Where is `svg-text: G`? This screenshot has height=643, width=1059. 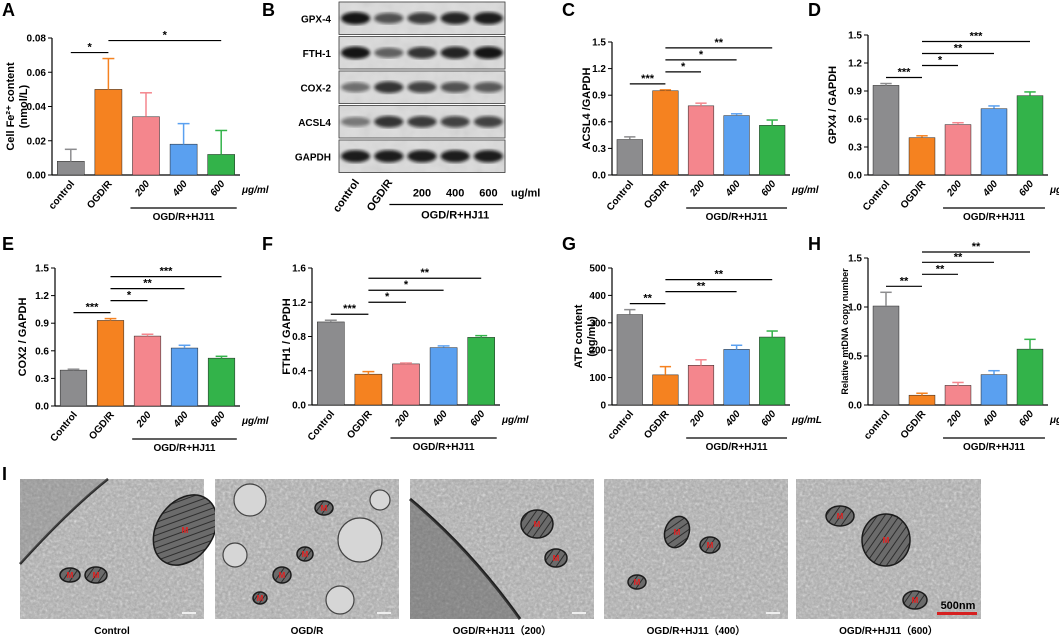 svg-text: G is located at coordinates (569, 244).